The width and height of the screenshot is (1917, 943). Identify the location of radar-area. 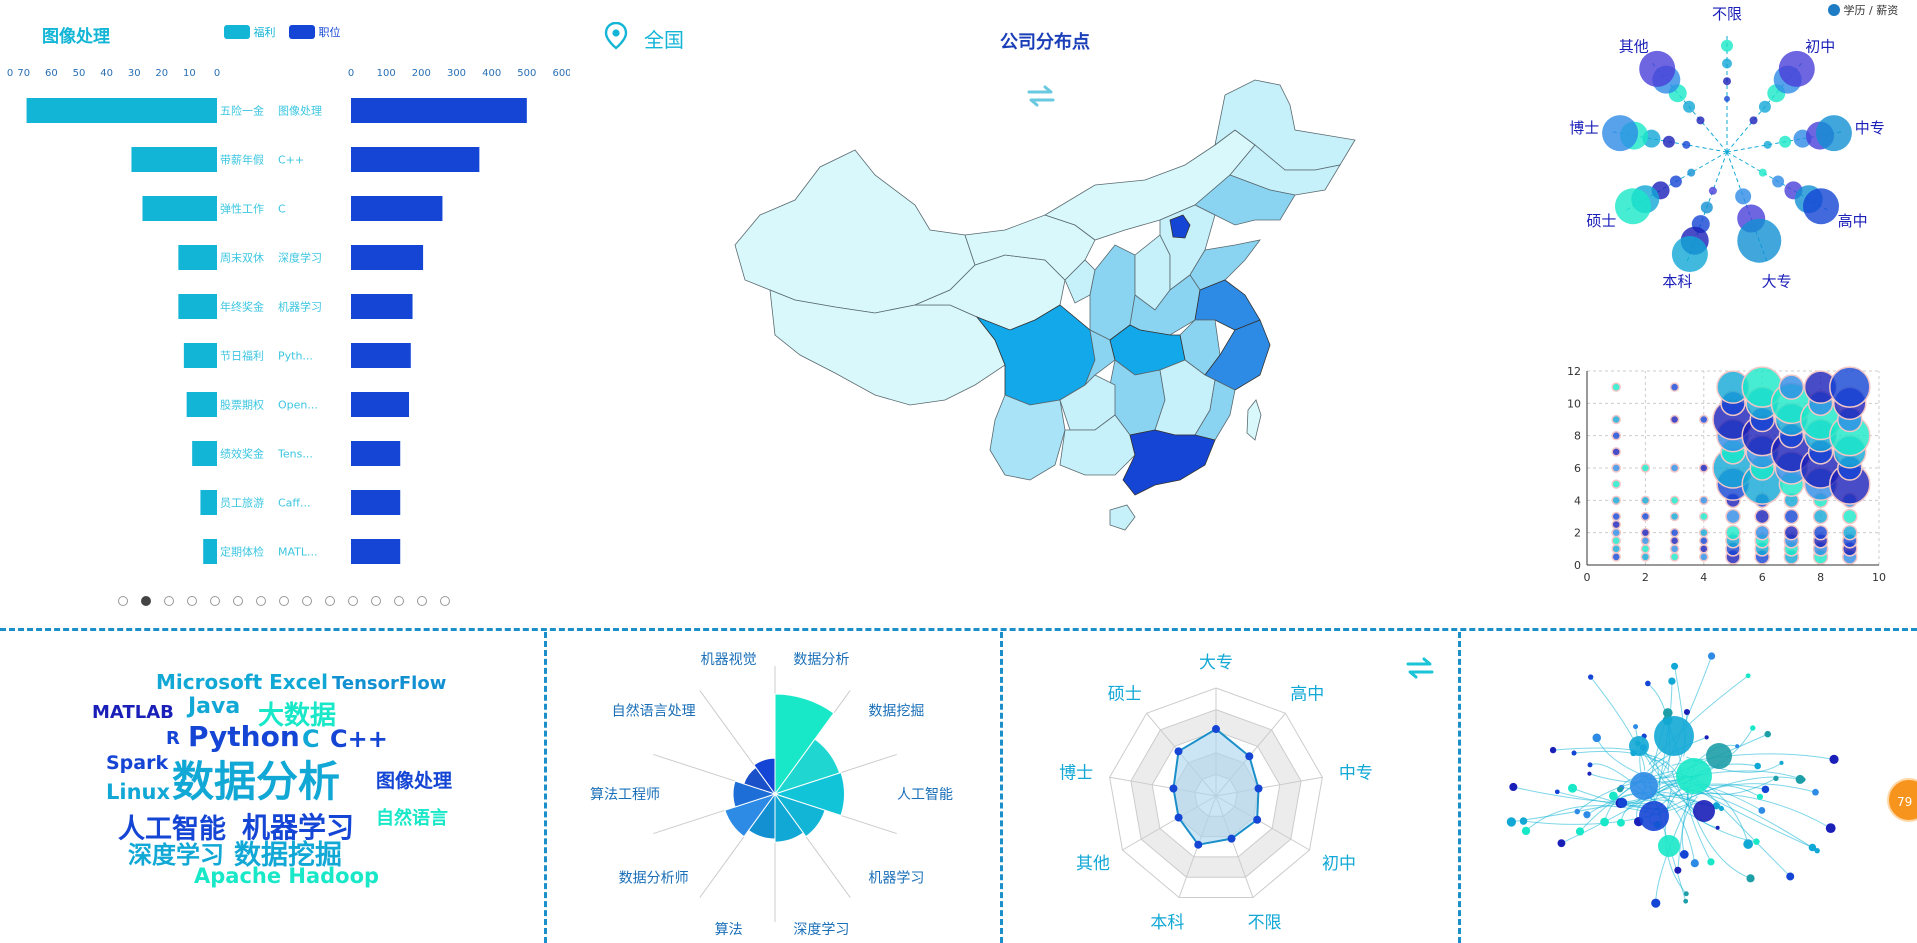
(1216, 786).